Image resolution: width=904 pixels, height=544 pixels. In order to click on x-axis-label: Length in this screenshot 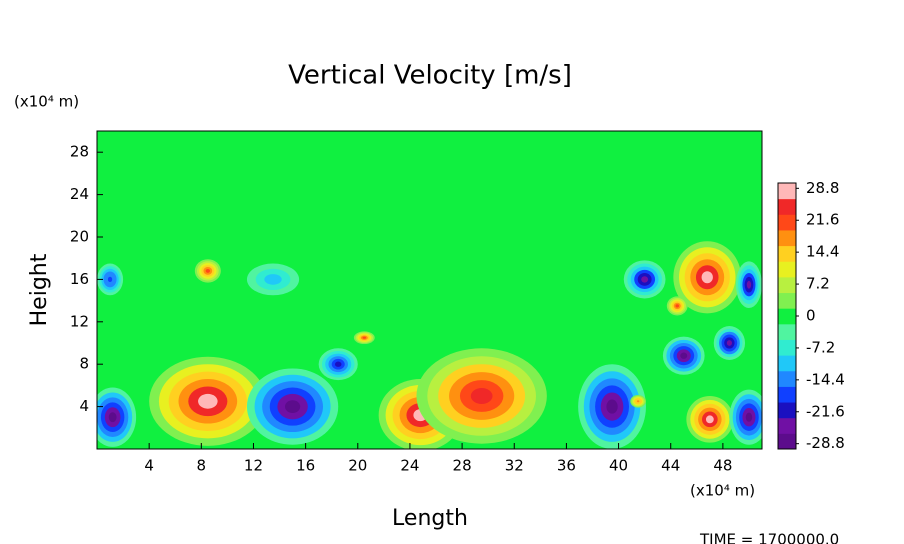, I will do `click(430, 518)`.